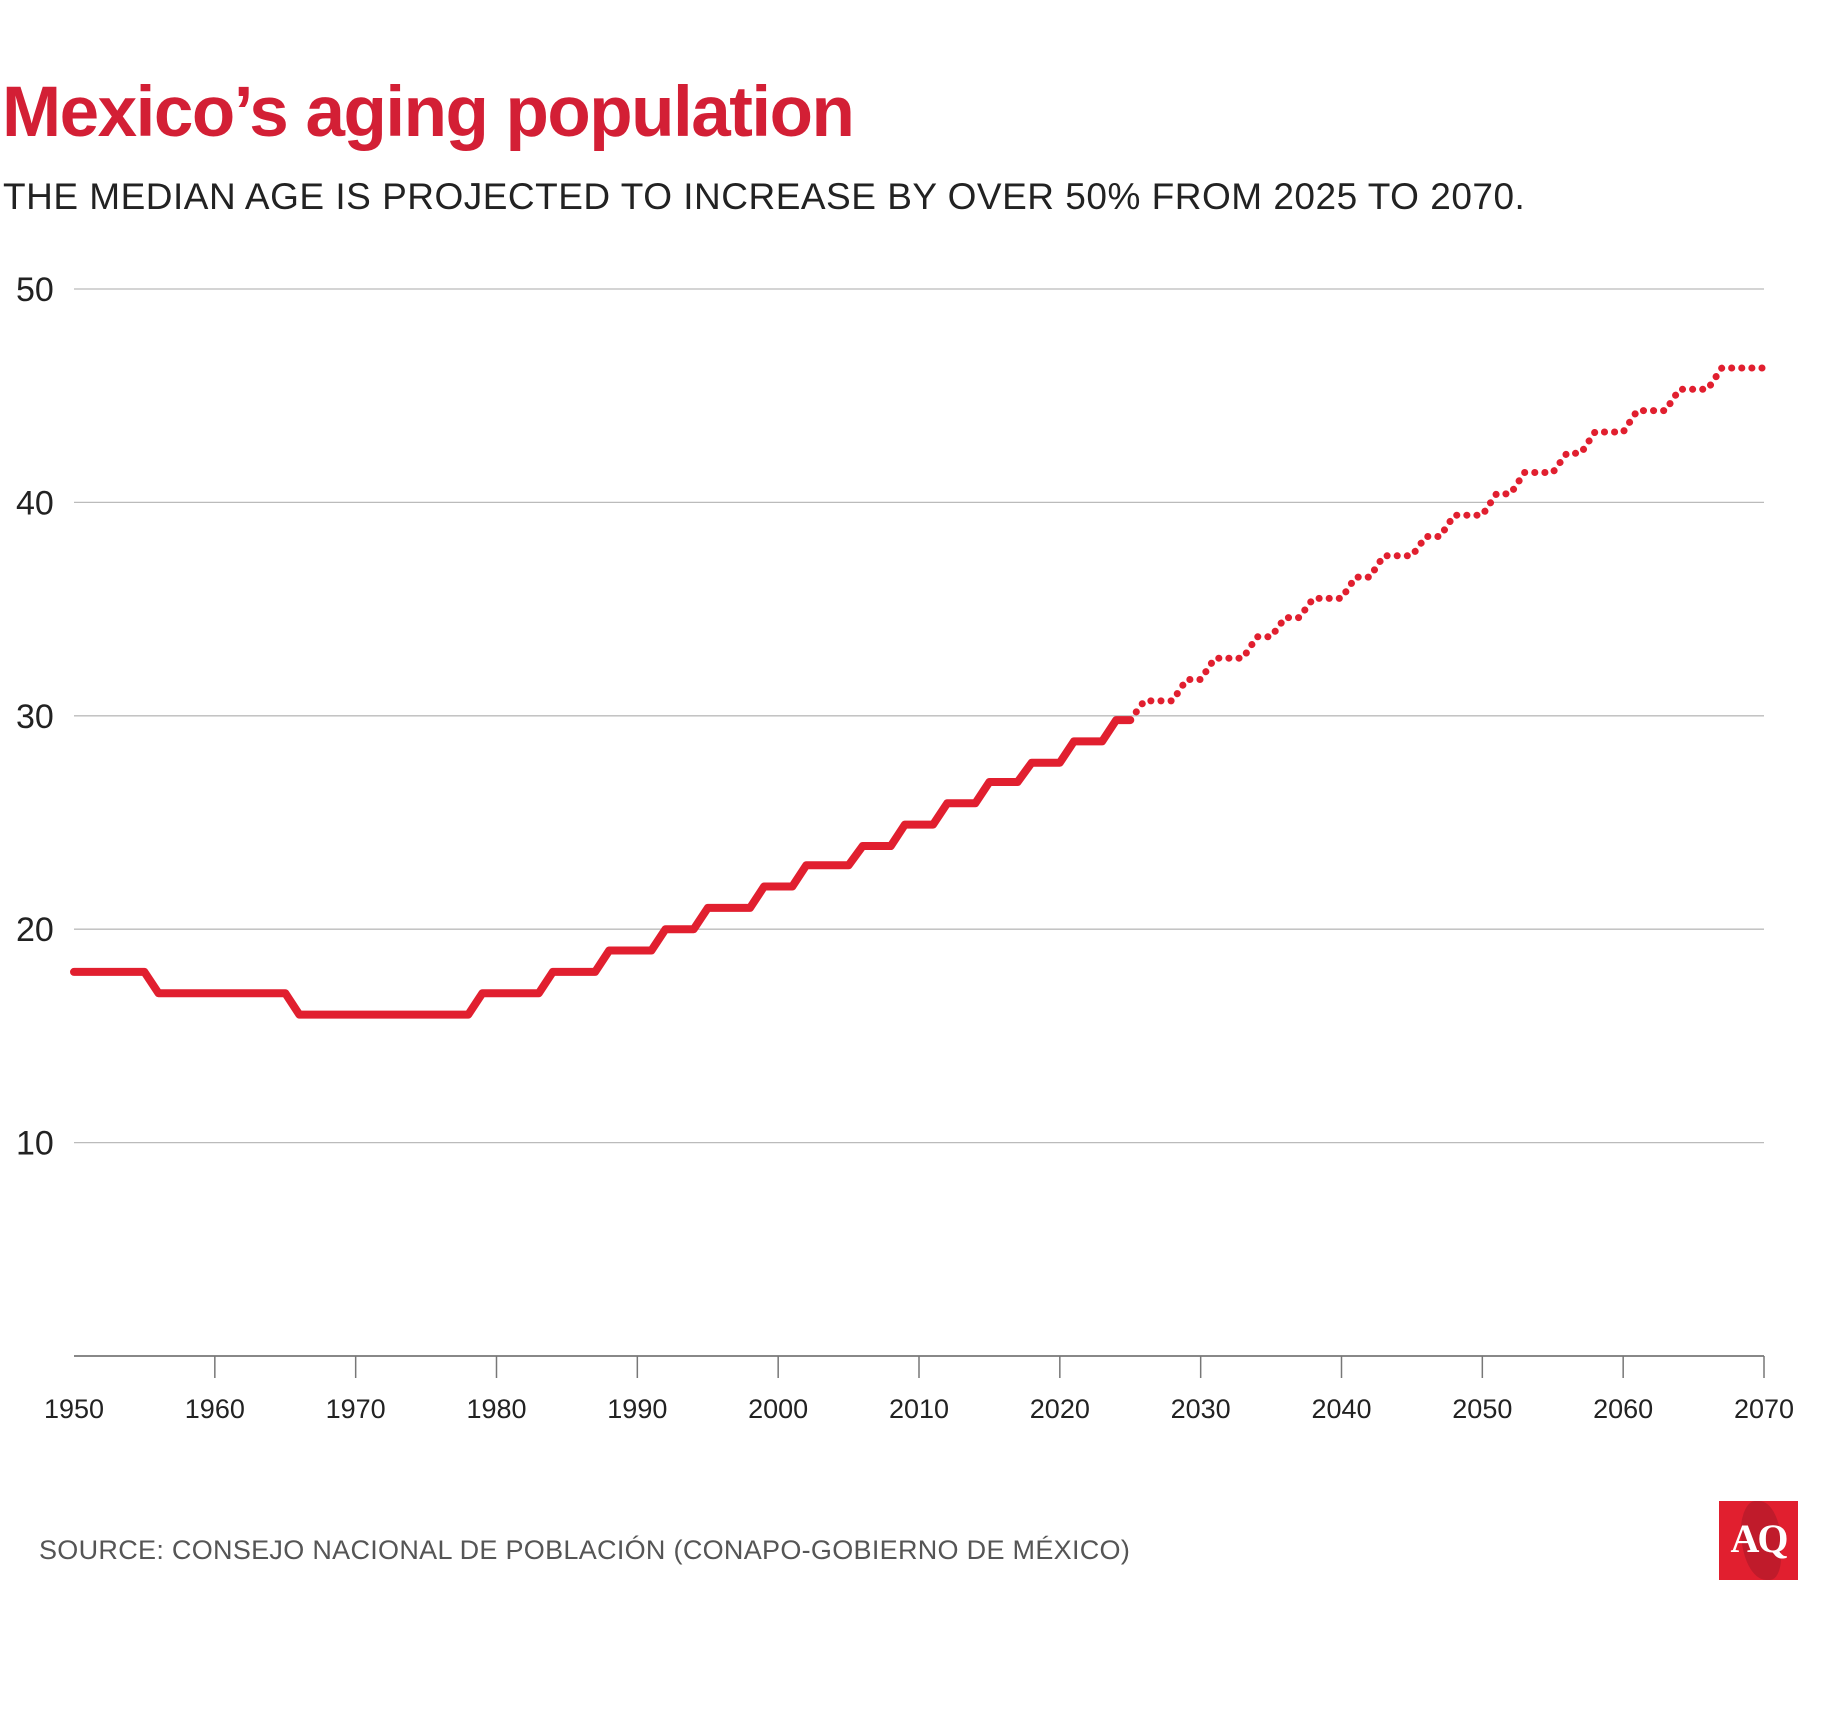  I want to click on y-tick-label: 50, so click(35, 290).